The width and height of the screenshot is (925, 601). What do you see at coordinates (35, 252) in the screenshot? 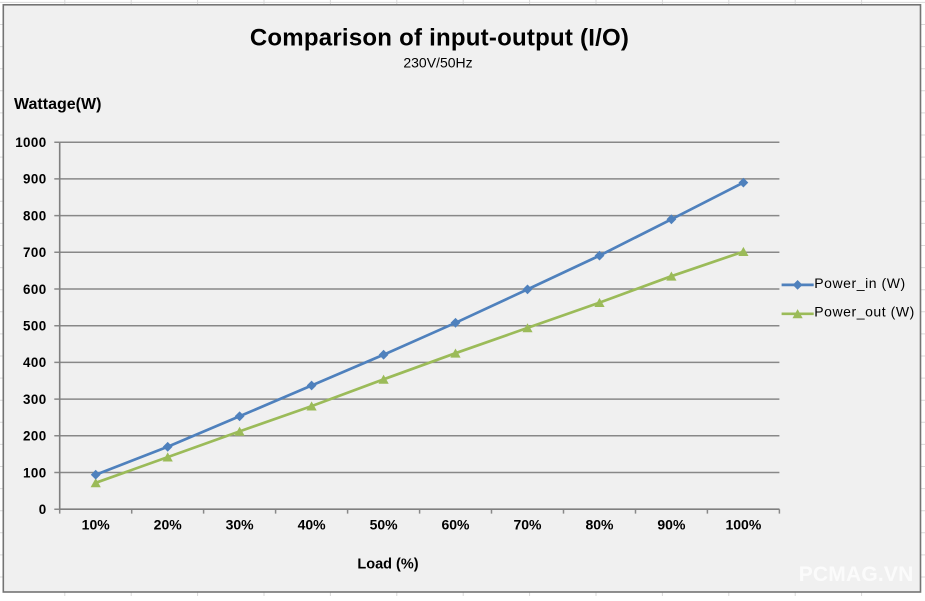
I see `svg-text: 700` at bounding box center [35, 252].